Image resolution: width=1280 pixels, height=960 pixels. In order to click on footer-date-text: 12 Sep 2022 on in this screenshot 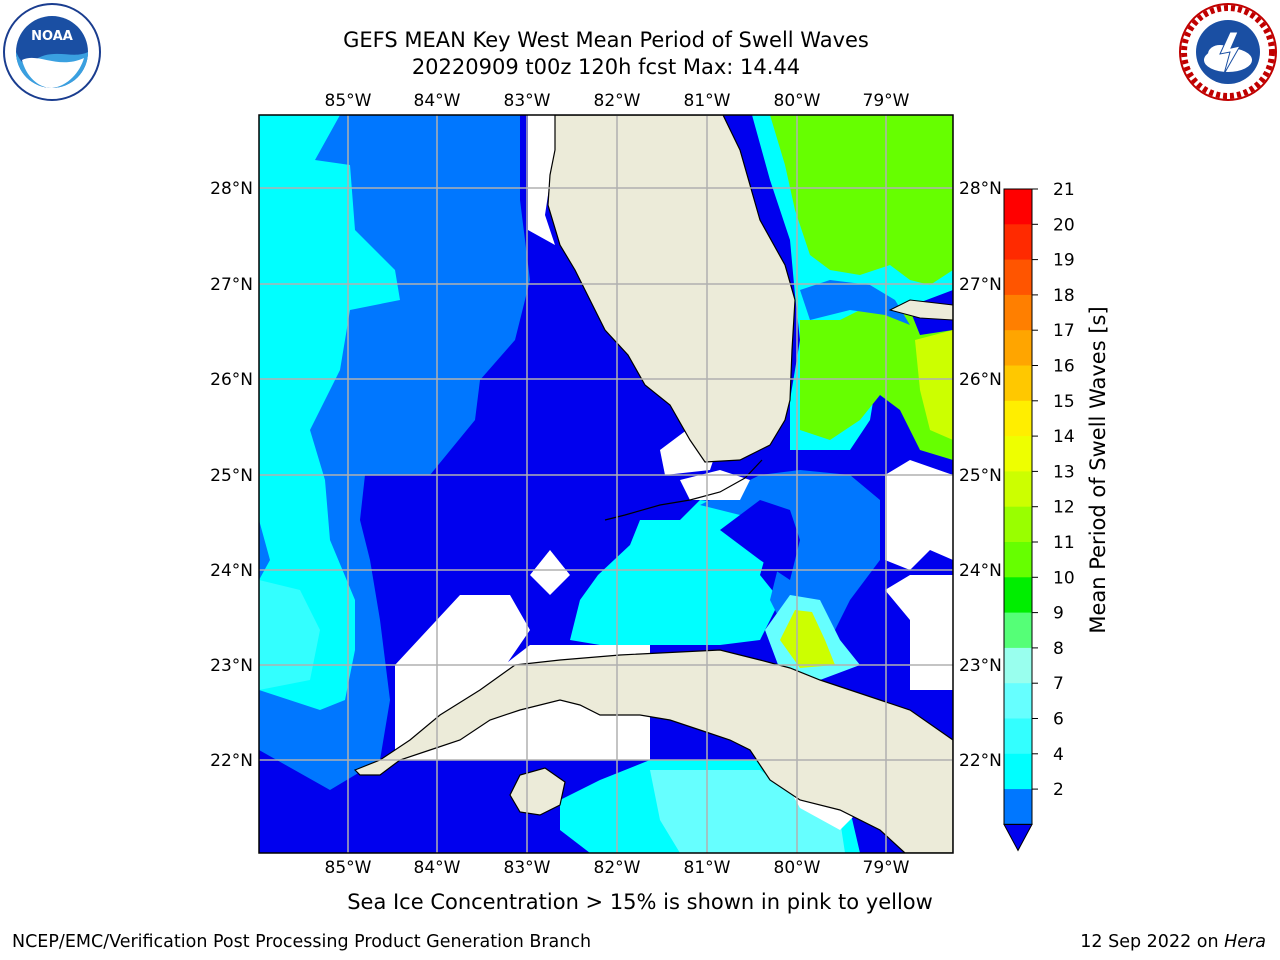, I will do `click(1152, 942)`.